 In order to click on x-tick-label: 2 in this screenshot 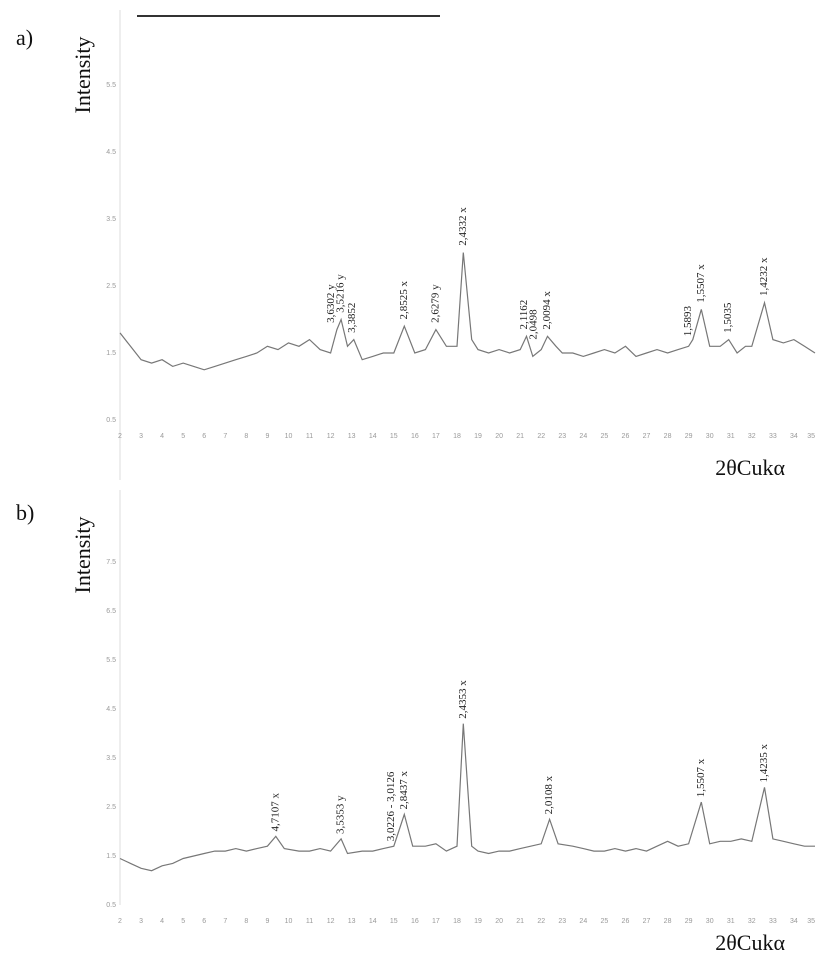, I will do `click(120, 436)`.